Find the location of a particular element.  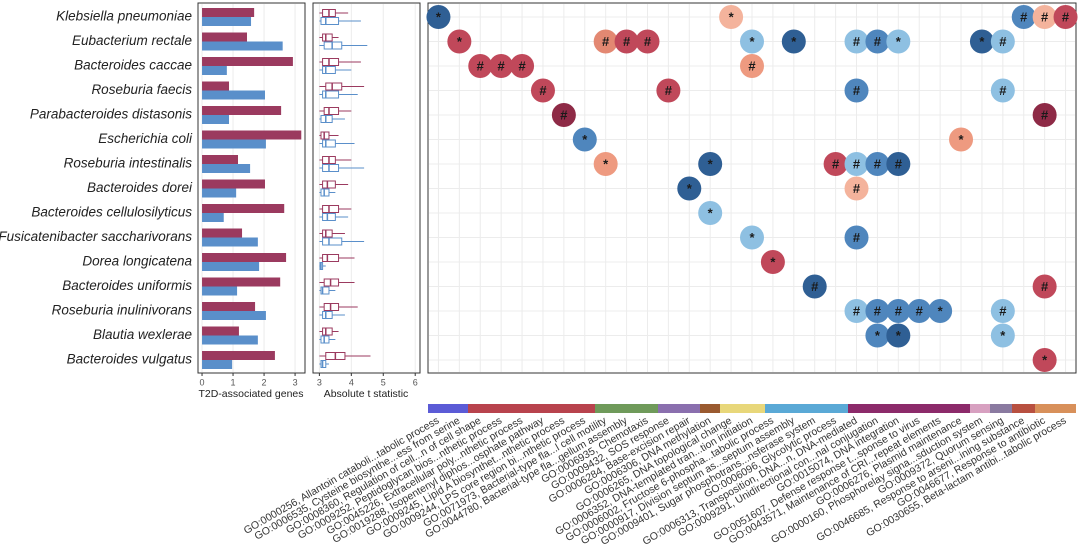

species-label: Fusicatenibacter saccharivorans is located at coordinates (96, 236).